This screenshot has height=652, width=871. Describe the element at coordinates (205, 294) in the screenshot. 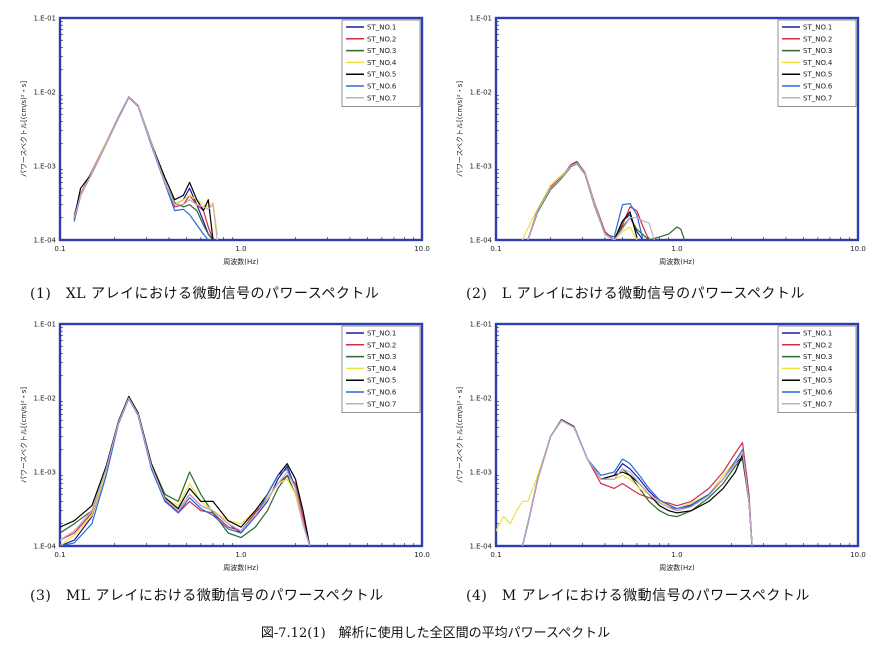

I see `chart-caption-xl: (1) XL アレイにおける微動信号のパワースペクトル` at that location.